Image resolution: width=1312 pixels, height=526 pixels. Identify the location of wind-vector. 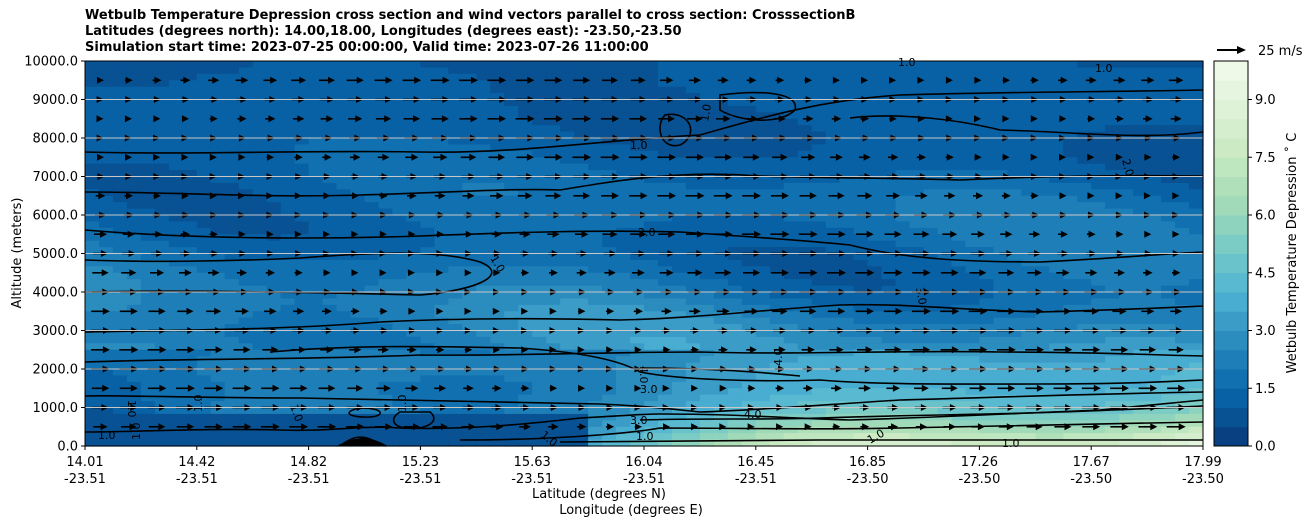
(100, 350).